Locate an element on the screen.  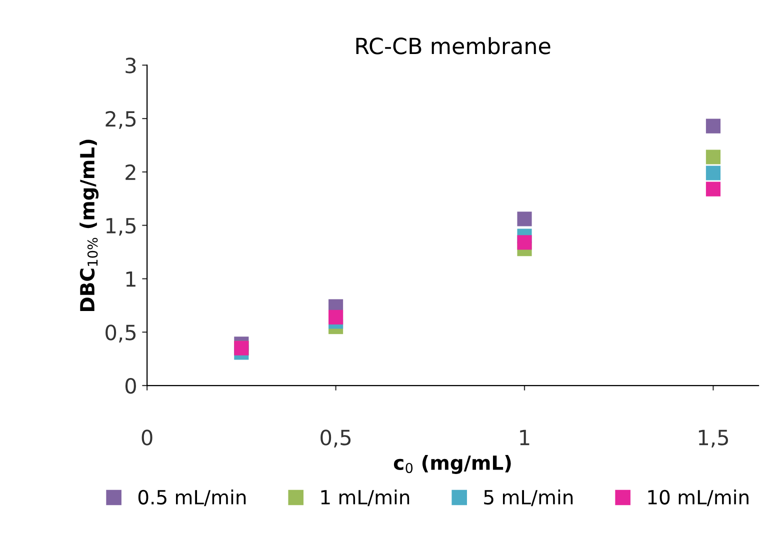
y-tick-label: 0,5 is located at coordinates (121, 333).